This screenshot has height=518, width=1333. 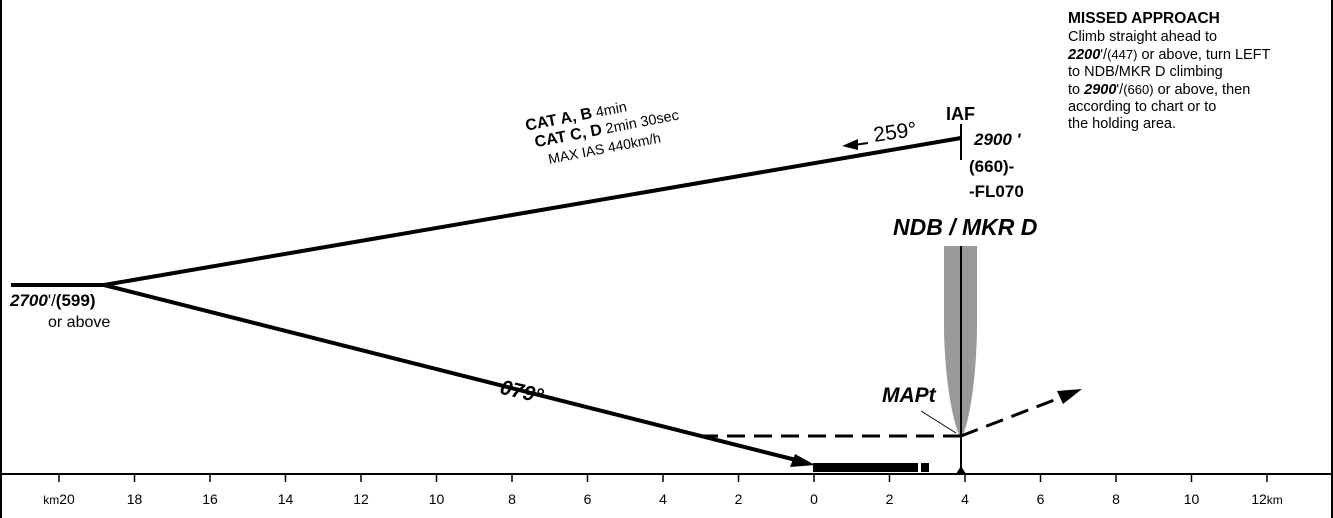 What do you see at coordinates (925, 467) in the screenshot?
I see `runway-end` at bounding box center [925, 467].